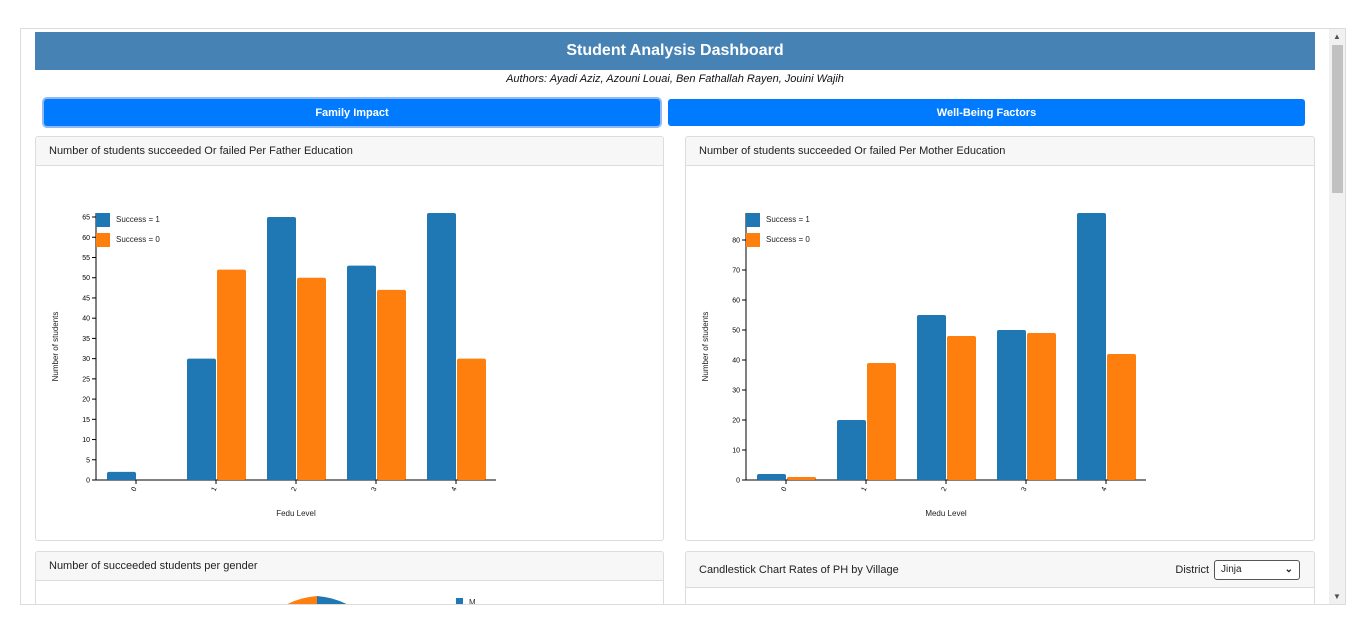 The width and height of the screenshot is (1362, 627). What do you see at coordinates (381, 600) in the screenshot?
I see `gender-pie-chart: M` at bounding box center [381, 600].